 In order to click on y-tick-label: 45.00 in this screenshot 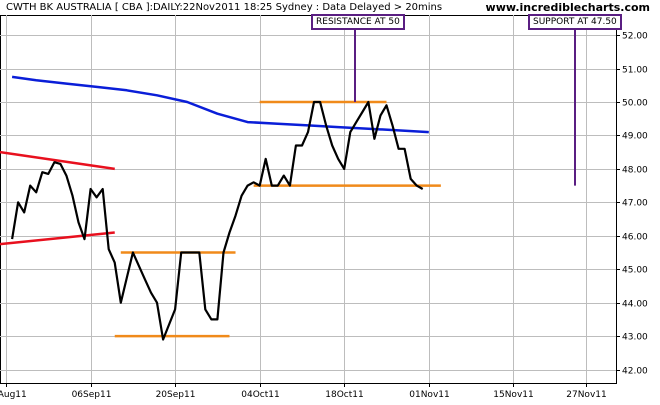, I will do `click(635, 271)`.